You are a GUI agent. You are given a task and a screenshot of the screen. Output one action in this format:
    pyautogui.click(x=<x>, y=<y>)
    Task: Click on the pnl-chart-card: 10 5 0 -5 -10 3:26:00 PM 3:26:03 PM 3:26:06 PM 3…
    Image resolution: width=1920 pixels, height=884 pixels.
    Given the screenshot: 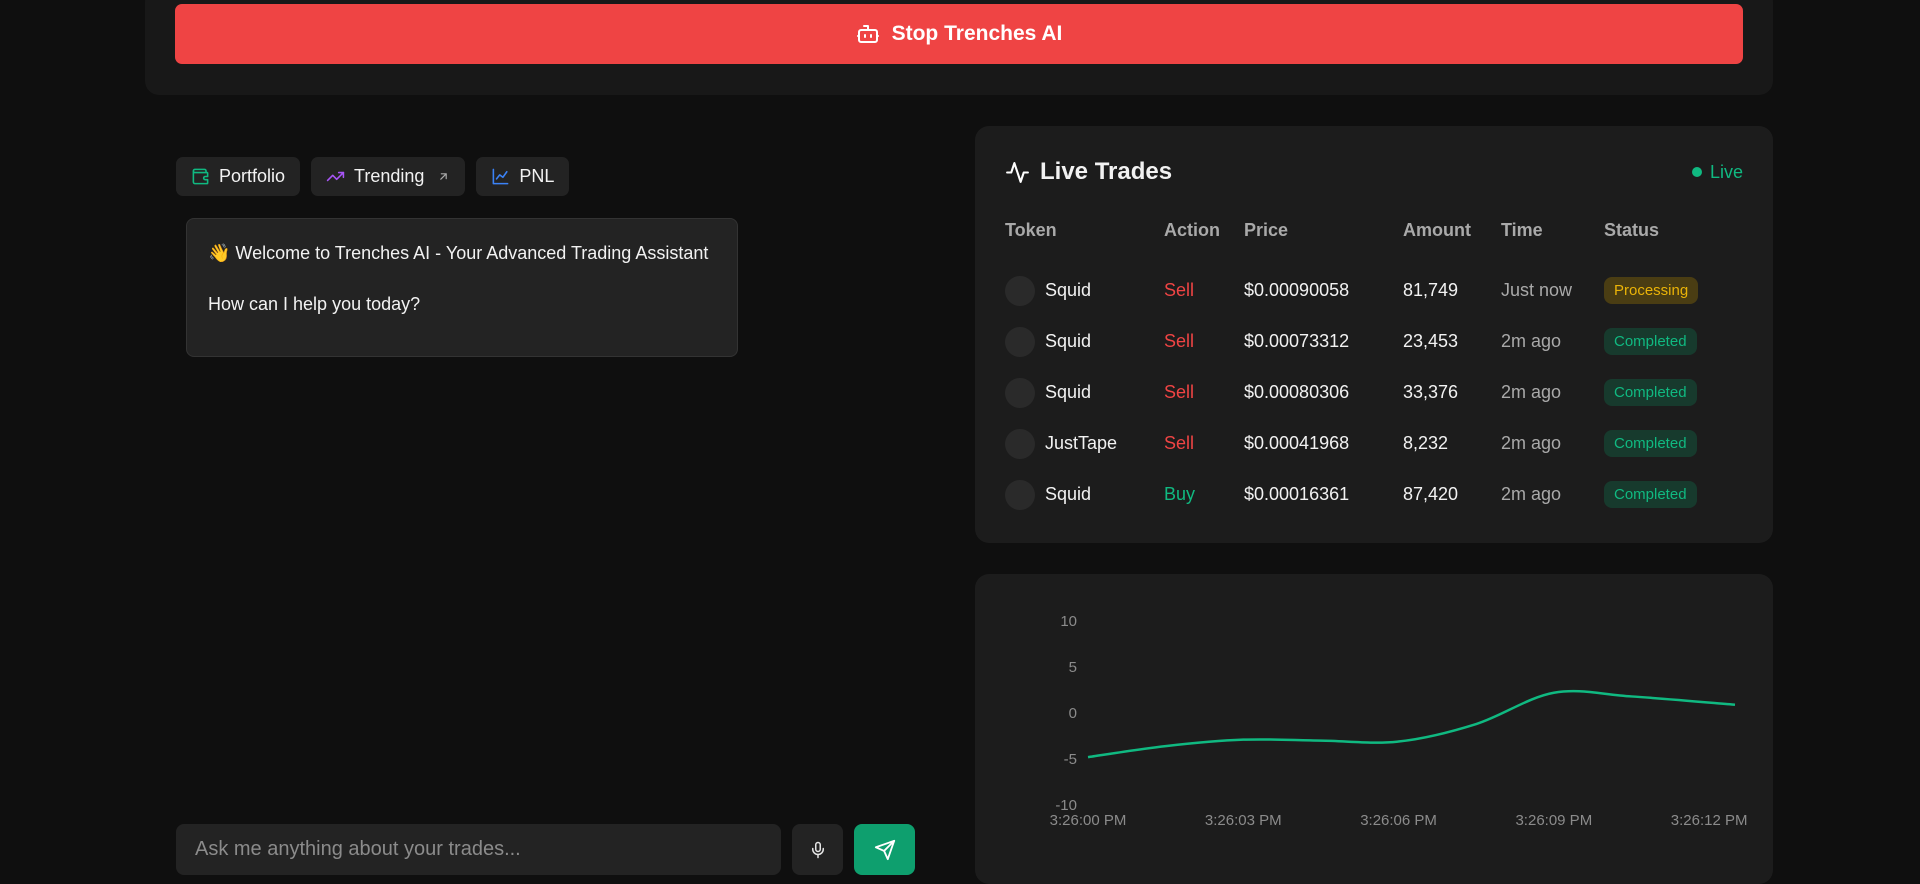 What is the action you would take?
    pyautogui.click(x=1374, y=729)
    